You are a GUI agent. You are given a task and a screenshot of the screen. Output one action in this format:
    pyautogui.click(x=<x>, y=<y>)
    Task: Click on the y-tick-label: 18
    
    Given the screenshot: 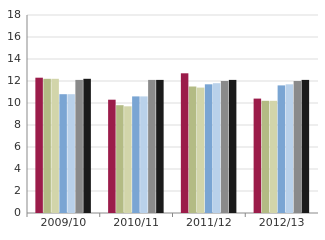 What is the action you would take?
    pyautogui.click(x=14, y=14)
    